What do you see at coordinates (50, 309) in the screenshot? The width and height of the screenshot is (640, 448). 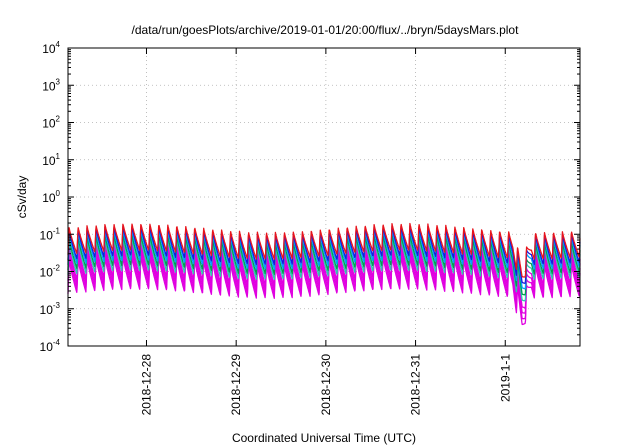 I see `y-tick-label: 10⁻³` at bounding box center [50, 309].